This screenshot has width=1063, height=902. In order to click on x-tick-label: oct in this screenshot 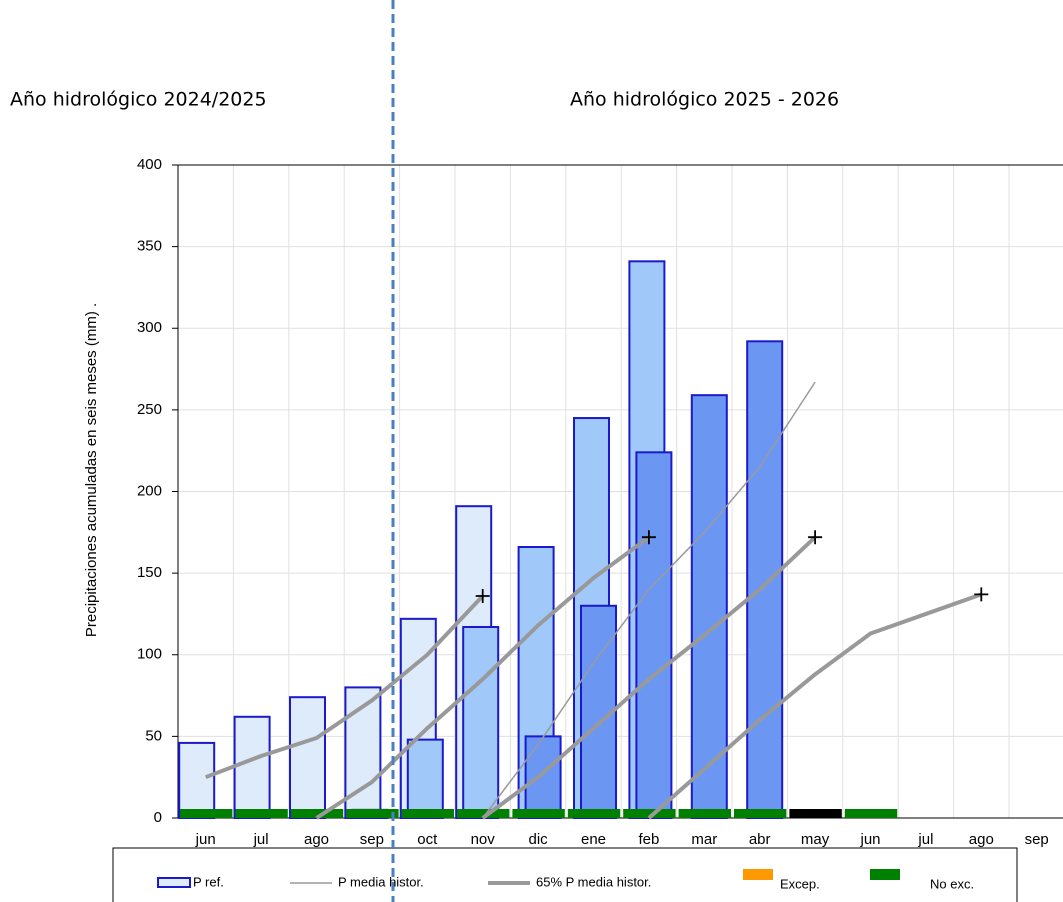, I will do `click(427, 839)`.